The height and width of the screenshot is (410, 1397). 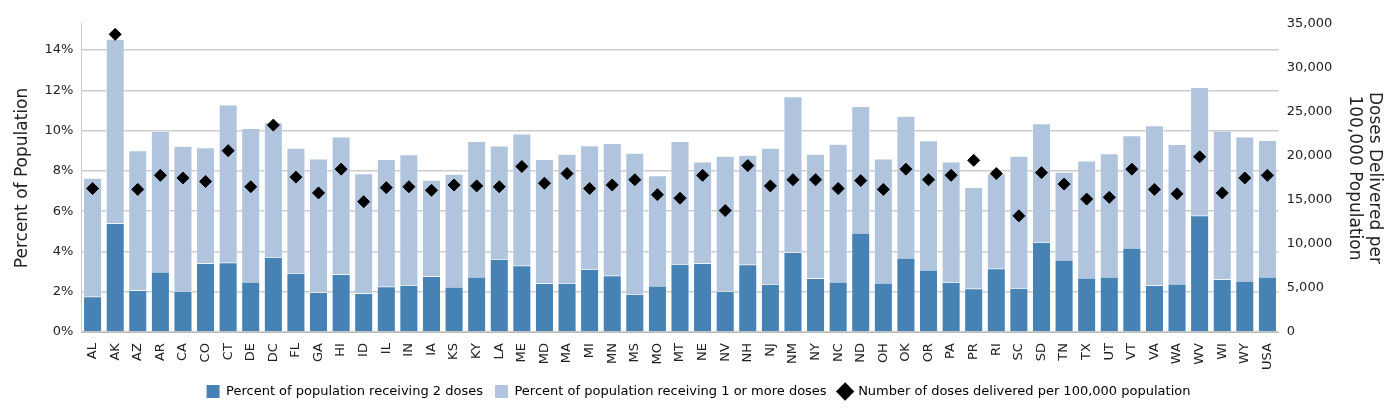 What do you see at coordinates (1153, 352) in the screenshot?
I see `x-tick-label: VA` at bounding box center [1153, 352].